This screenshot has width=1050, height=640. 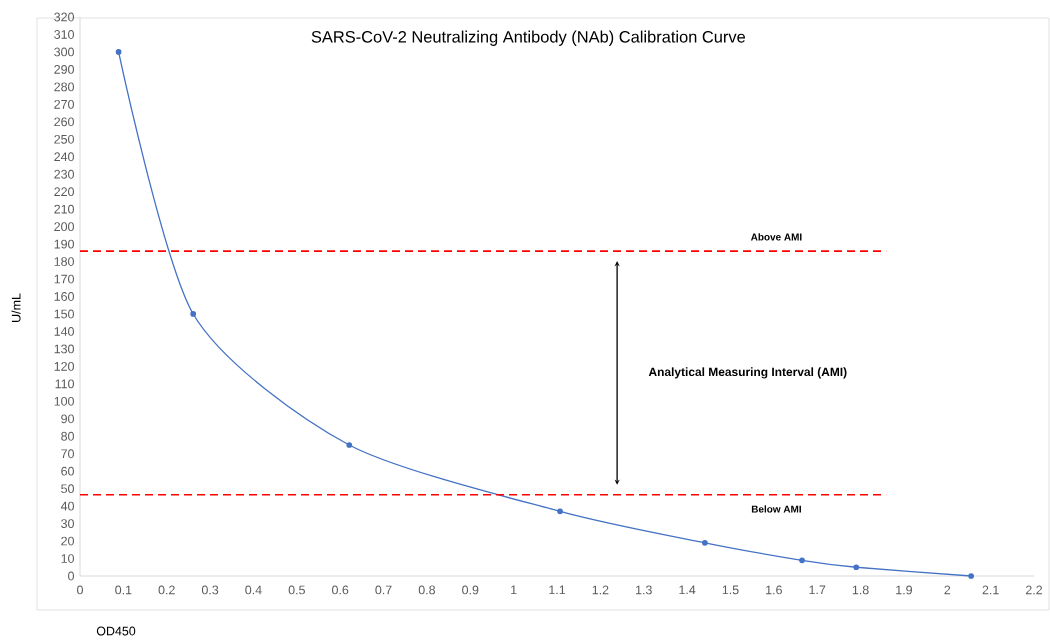 What do you see at coordinates (904, 590) in the screenshot?
I see `x-tick-label: 1.9` at bounding box center [904, 590].